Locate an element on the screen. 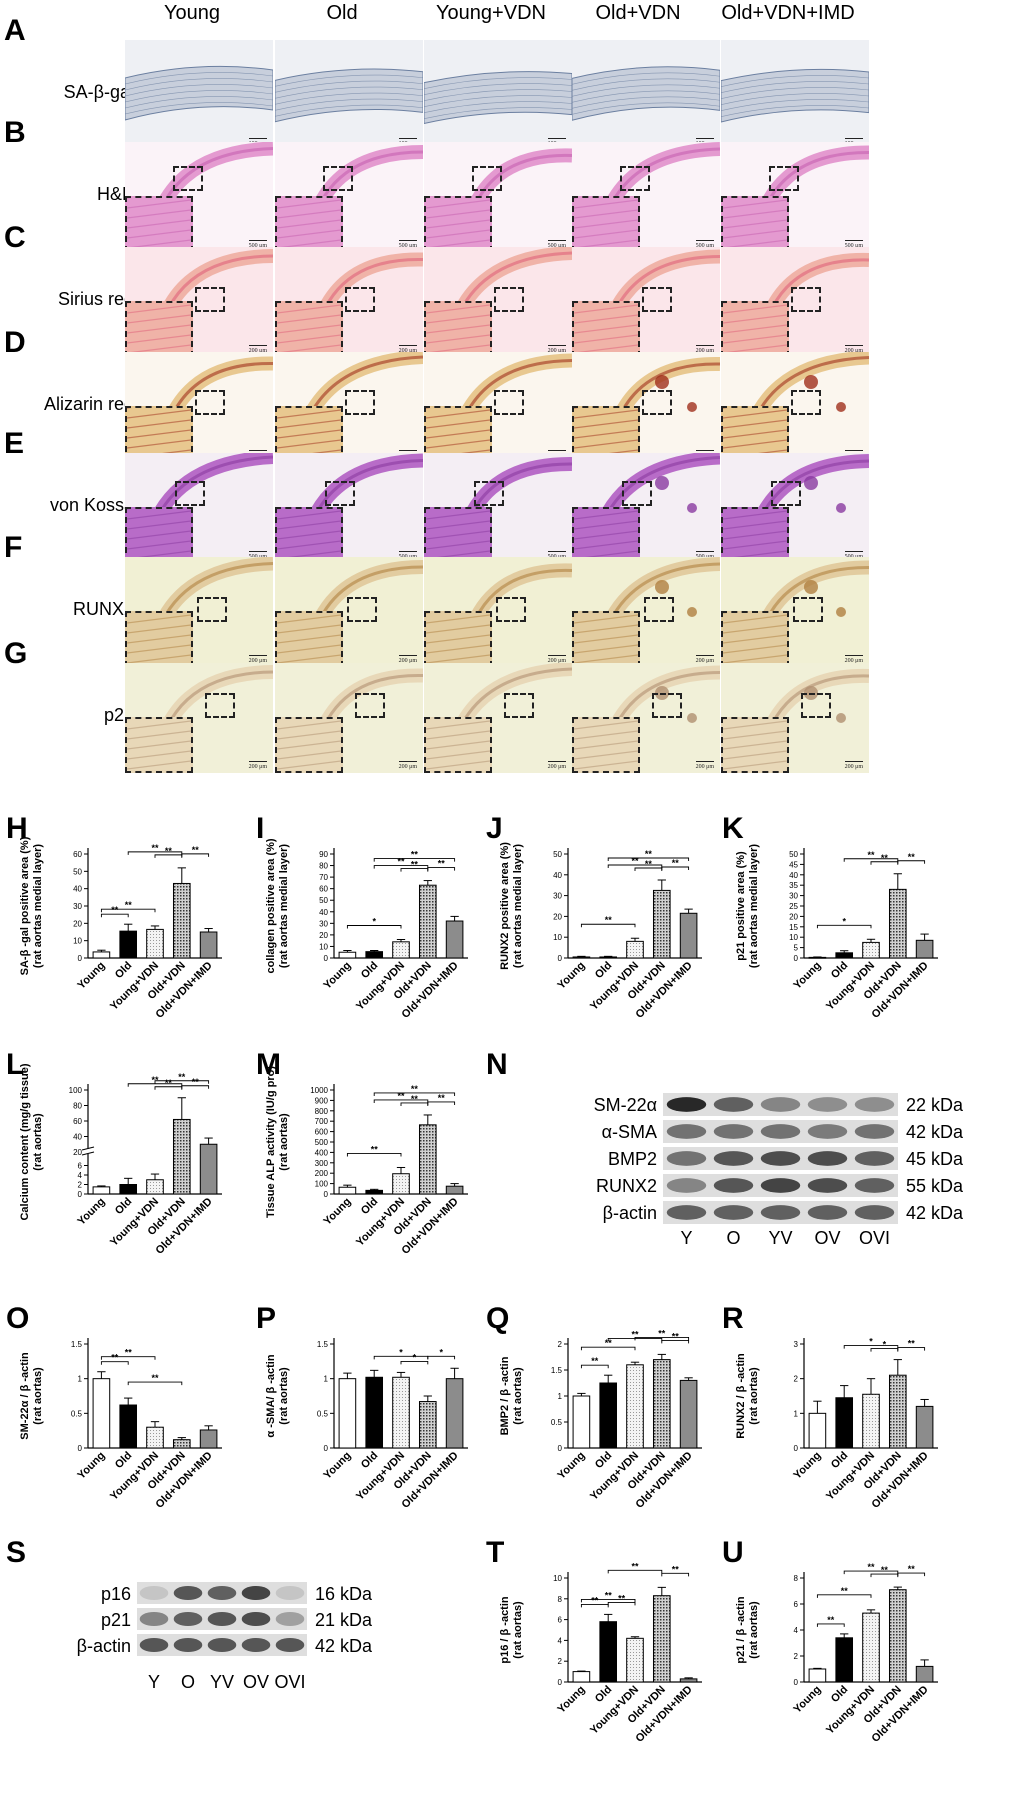  blot-label-blot_N-3: RUNX2 is located at coordinates (626, 1186).